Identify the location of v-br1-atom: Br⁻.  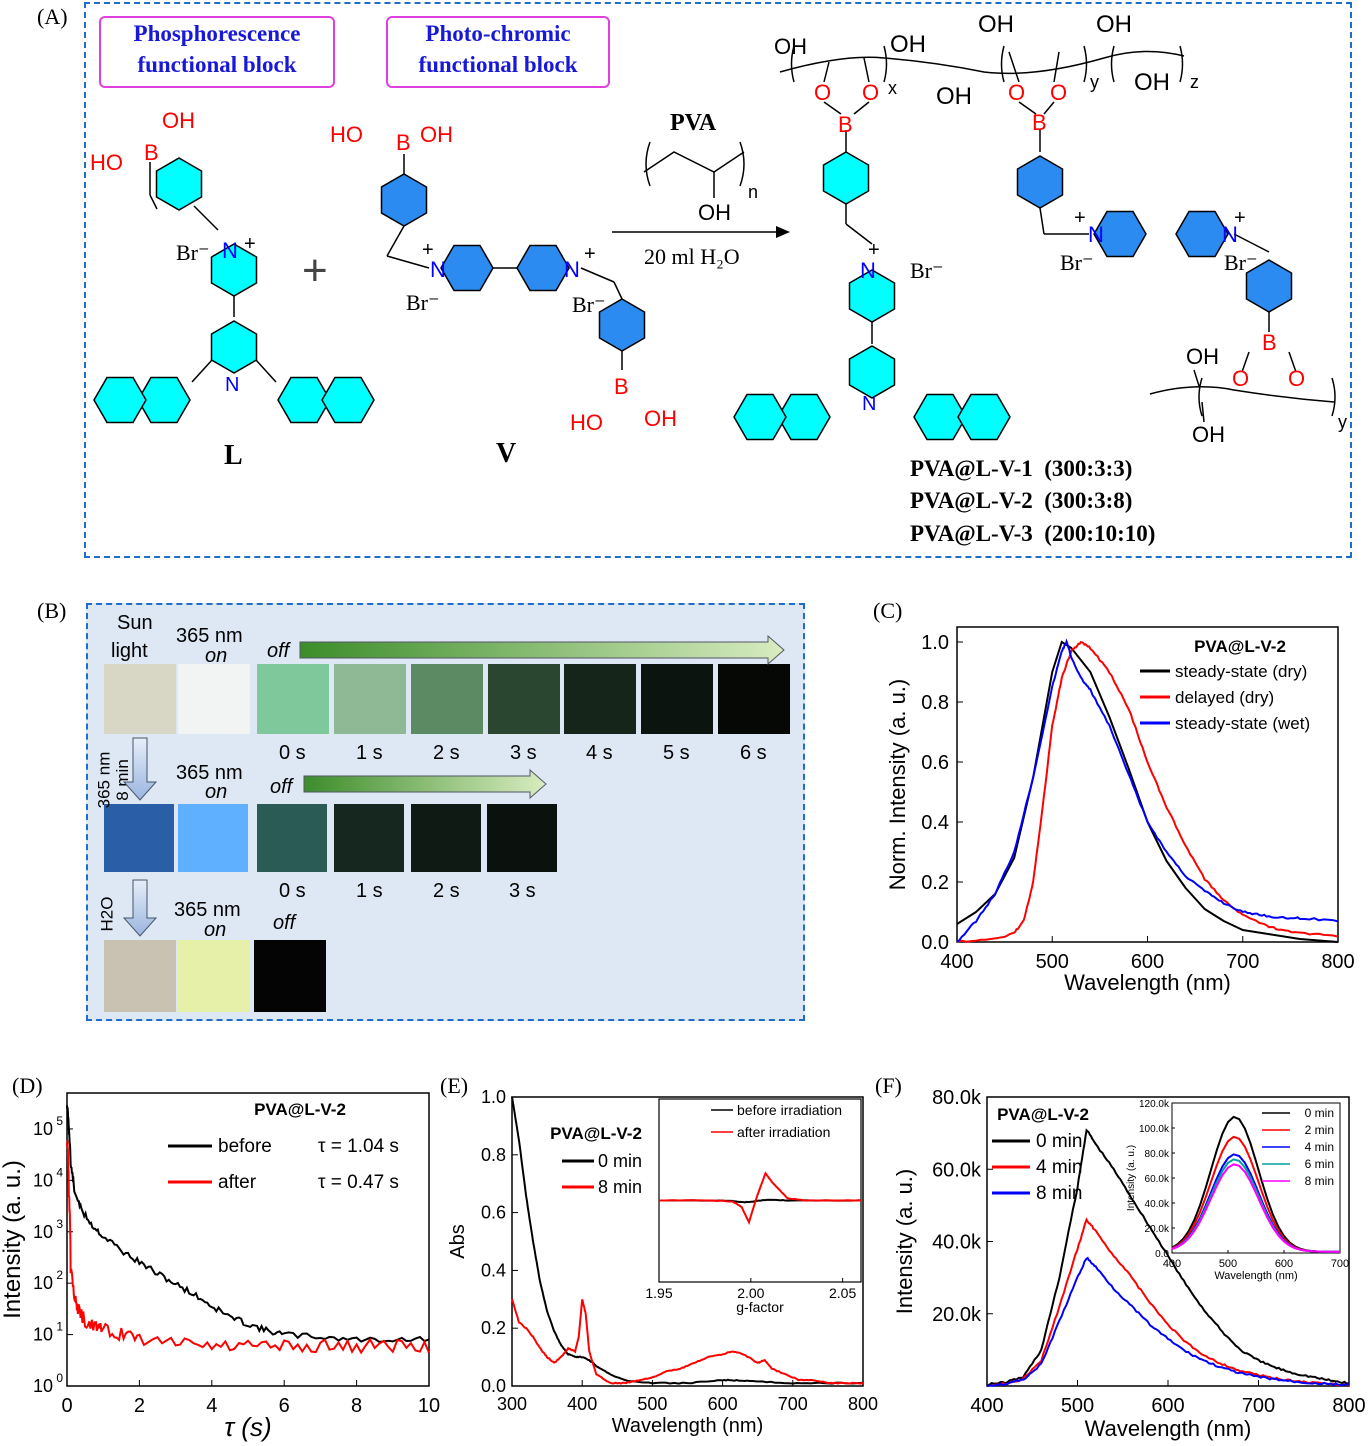
(423, 302).